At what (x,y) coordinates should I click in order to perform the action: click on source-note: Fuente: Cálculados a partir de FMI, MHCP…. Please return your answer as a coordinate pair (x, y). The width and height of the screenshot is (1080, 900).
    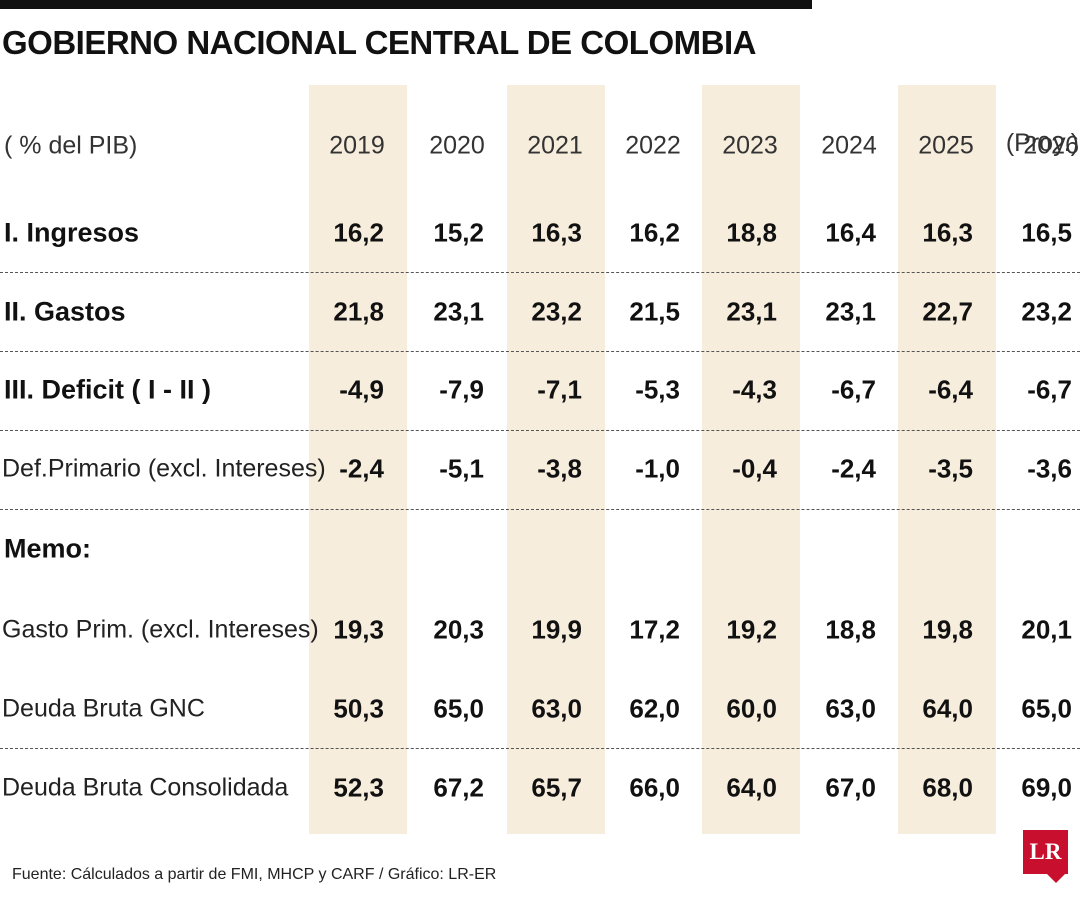
    Looking at the image, I should click on (254, 874).